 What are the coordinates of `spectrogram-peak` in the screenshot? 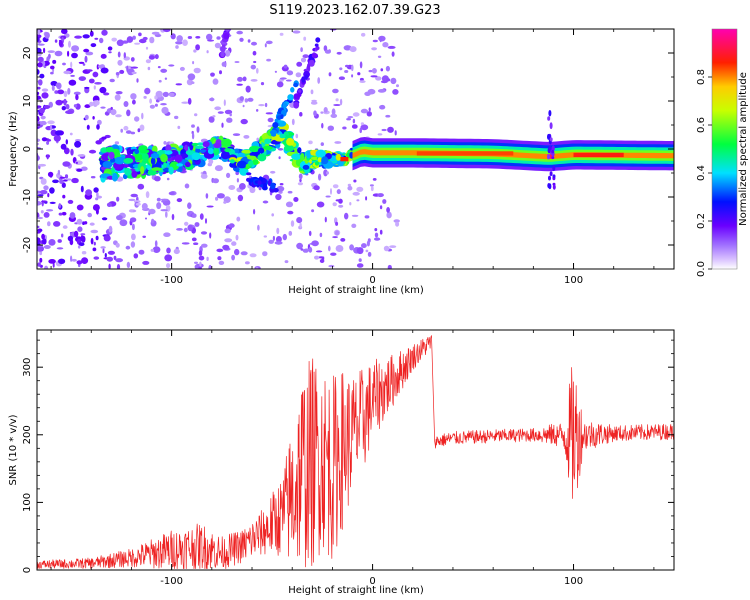 It's located at (598, 155).